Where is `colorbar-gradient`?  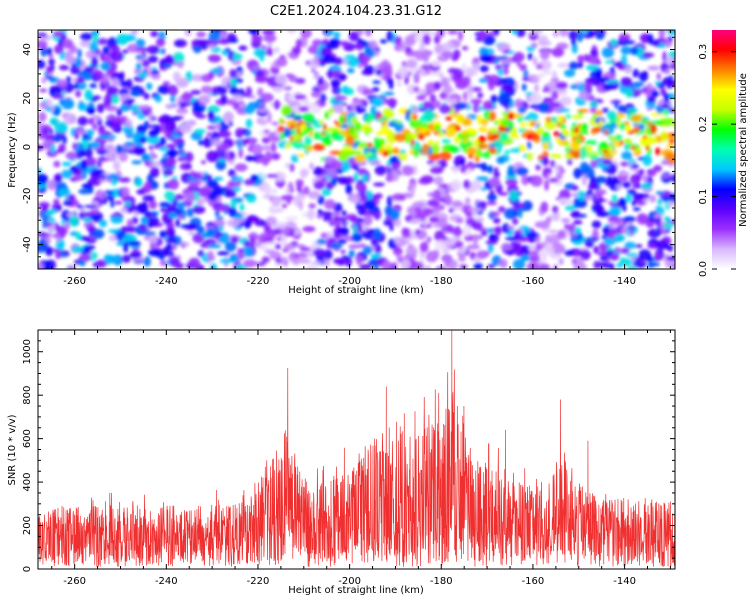 colorbar-gradient is located at coordinates (724, 149).